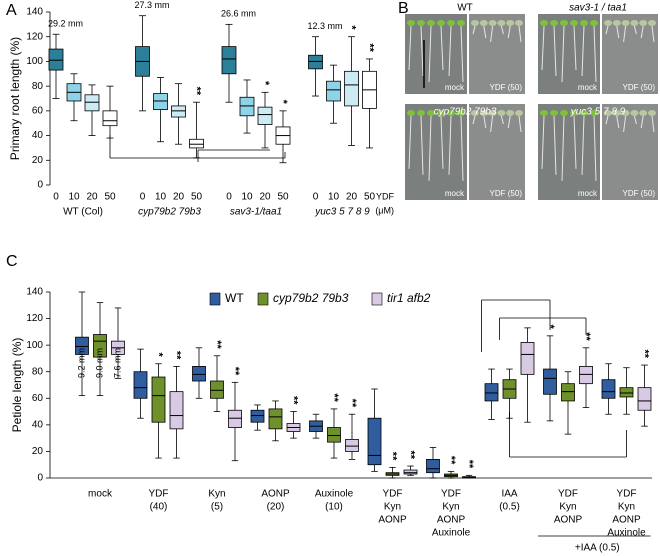  Describe the element at coordinates (38, 110) in the screenshot. I see `y-tick-label: 60` at that location.